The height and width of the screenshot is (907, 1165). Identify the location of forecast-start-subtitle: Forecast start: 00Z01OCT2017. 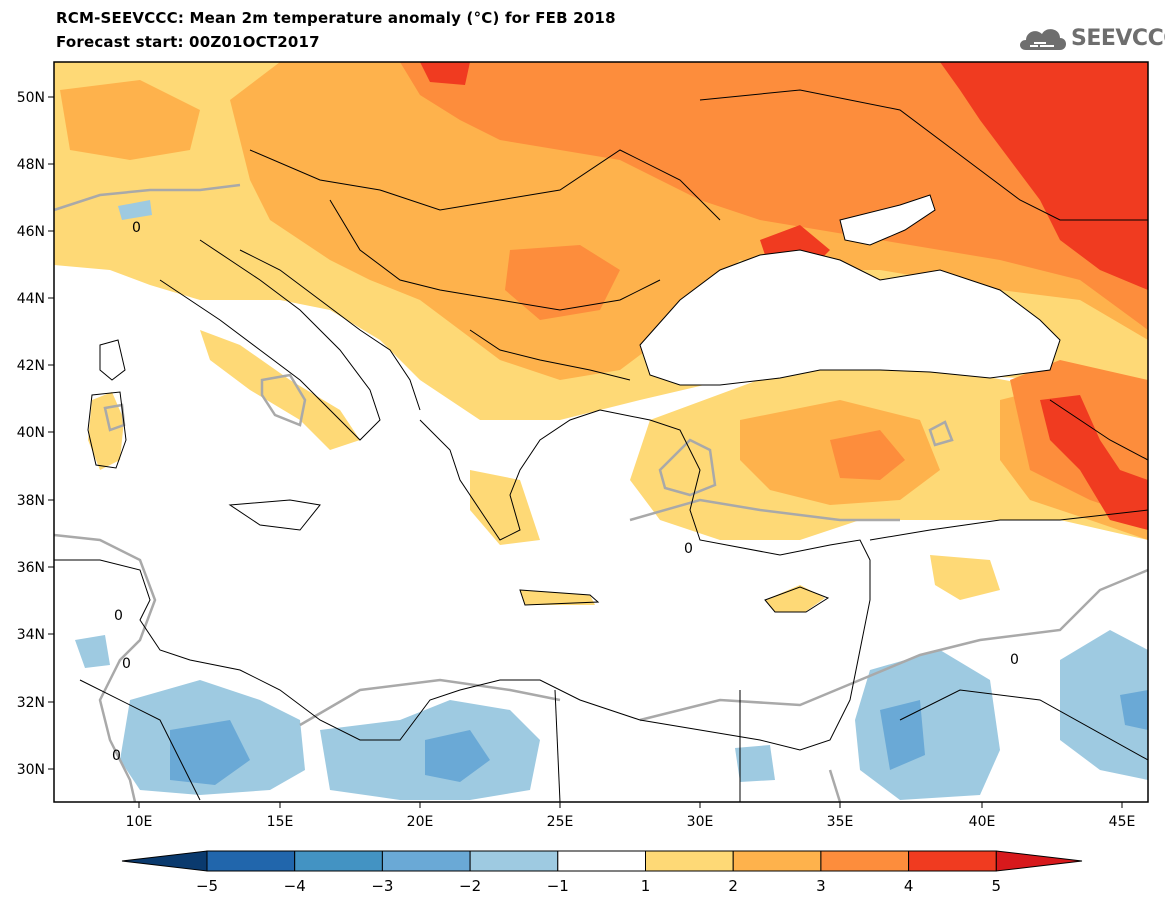
(188, 42).